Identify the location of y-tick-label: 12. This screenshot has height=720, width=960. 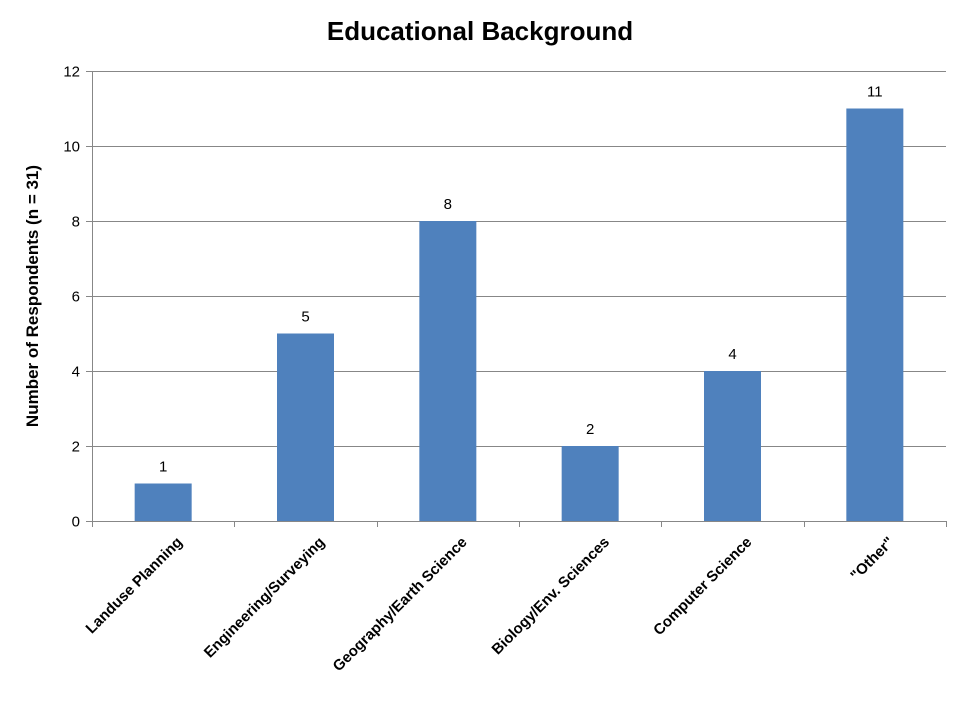
(71, 72).